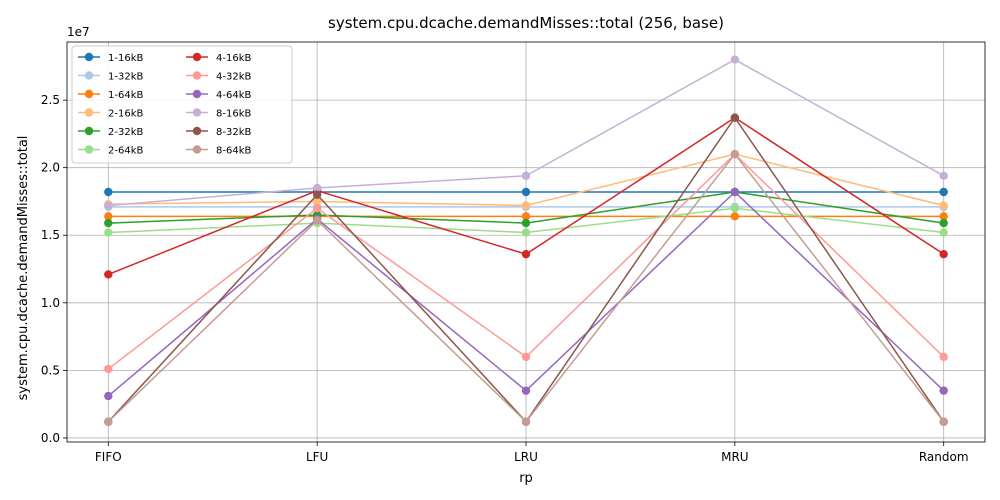 This screenshot has height=500, width=1000. Describe the element at coordinates (125, 132) in the screenshot. I see `legend-label: 2-32kB` at that location.